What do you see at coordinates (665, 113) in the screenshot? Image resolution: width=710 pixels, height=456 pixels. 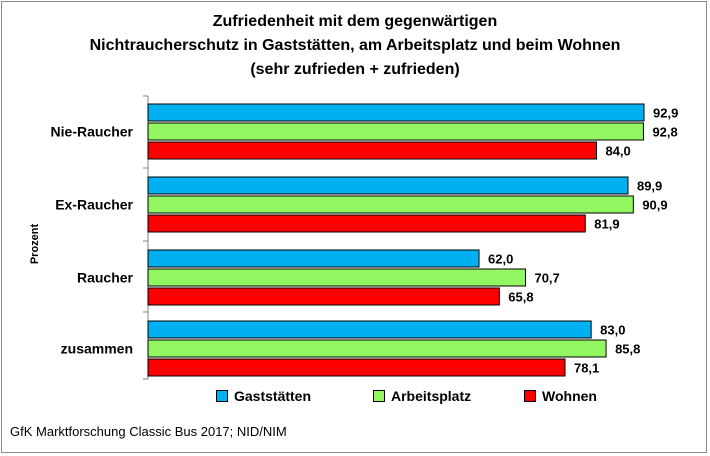 I see `data-label: 92,9` at bounding box center [665, 113].